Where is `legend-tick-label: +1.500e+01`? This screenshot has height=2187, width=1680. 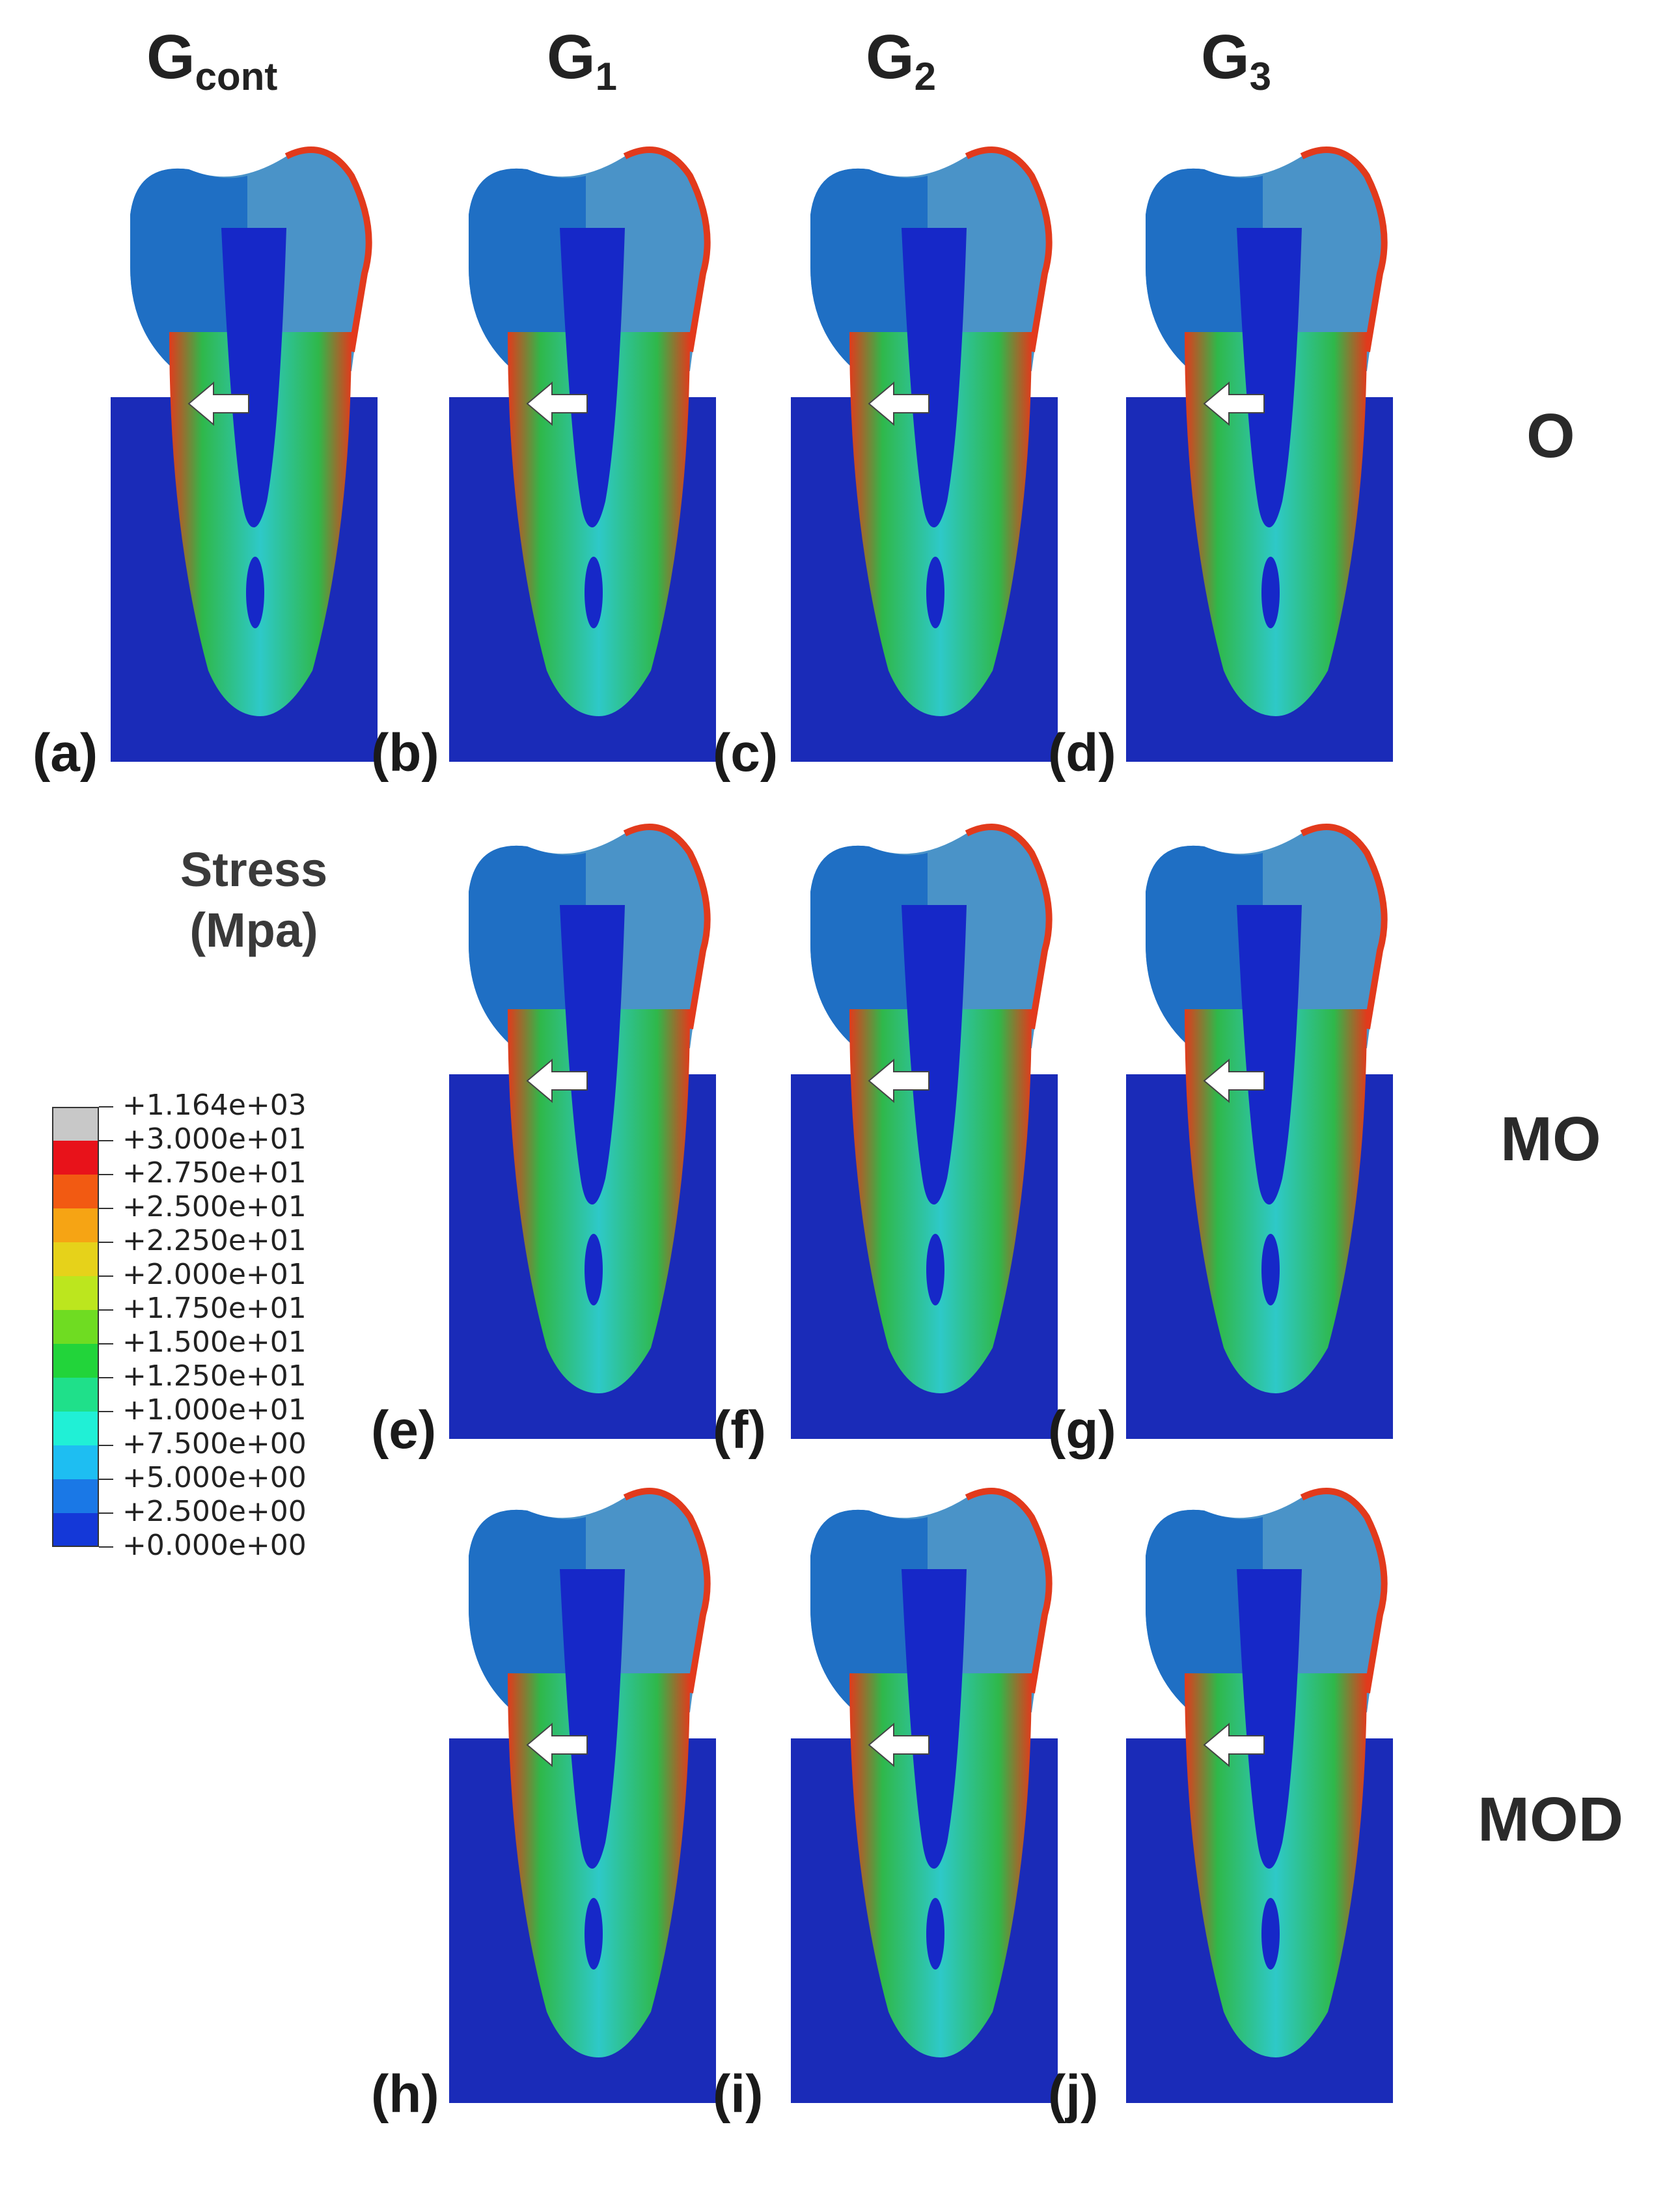
legend-tick-label: +1.500e+01 is located at coordinates (215, 1343).